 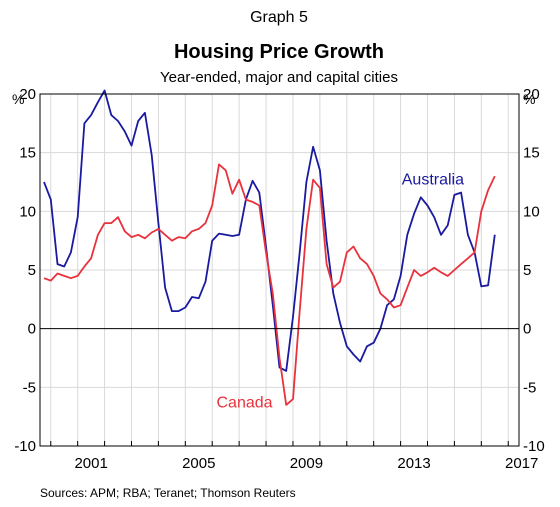 I want to click on series-label-australia: Australia, so click(x=433, y=179).